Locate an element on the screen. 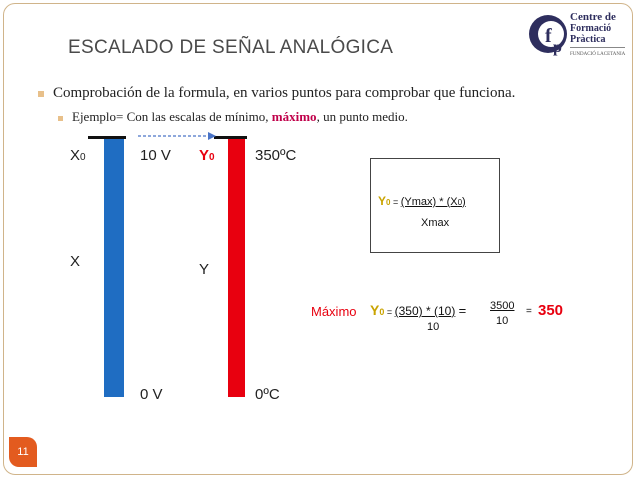 The width and height of the screenshot is (638, 479). formula-y0-letter: Y is located at coordinates (382, 201).